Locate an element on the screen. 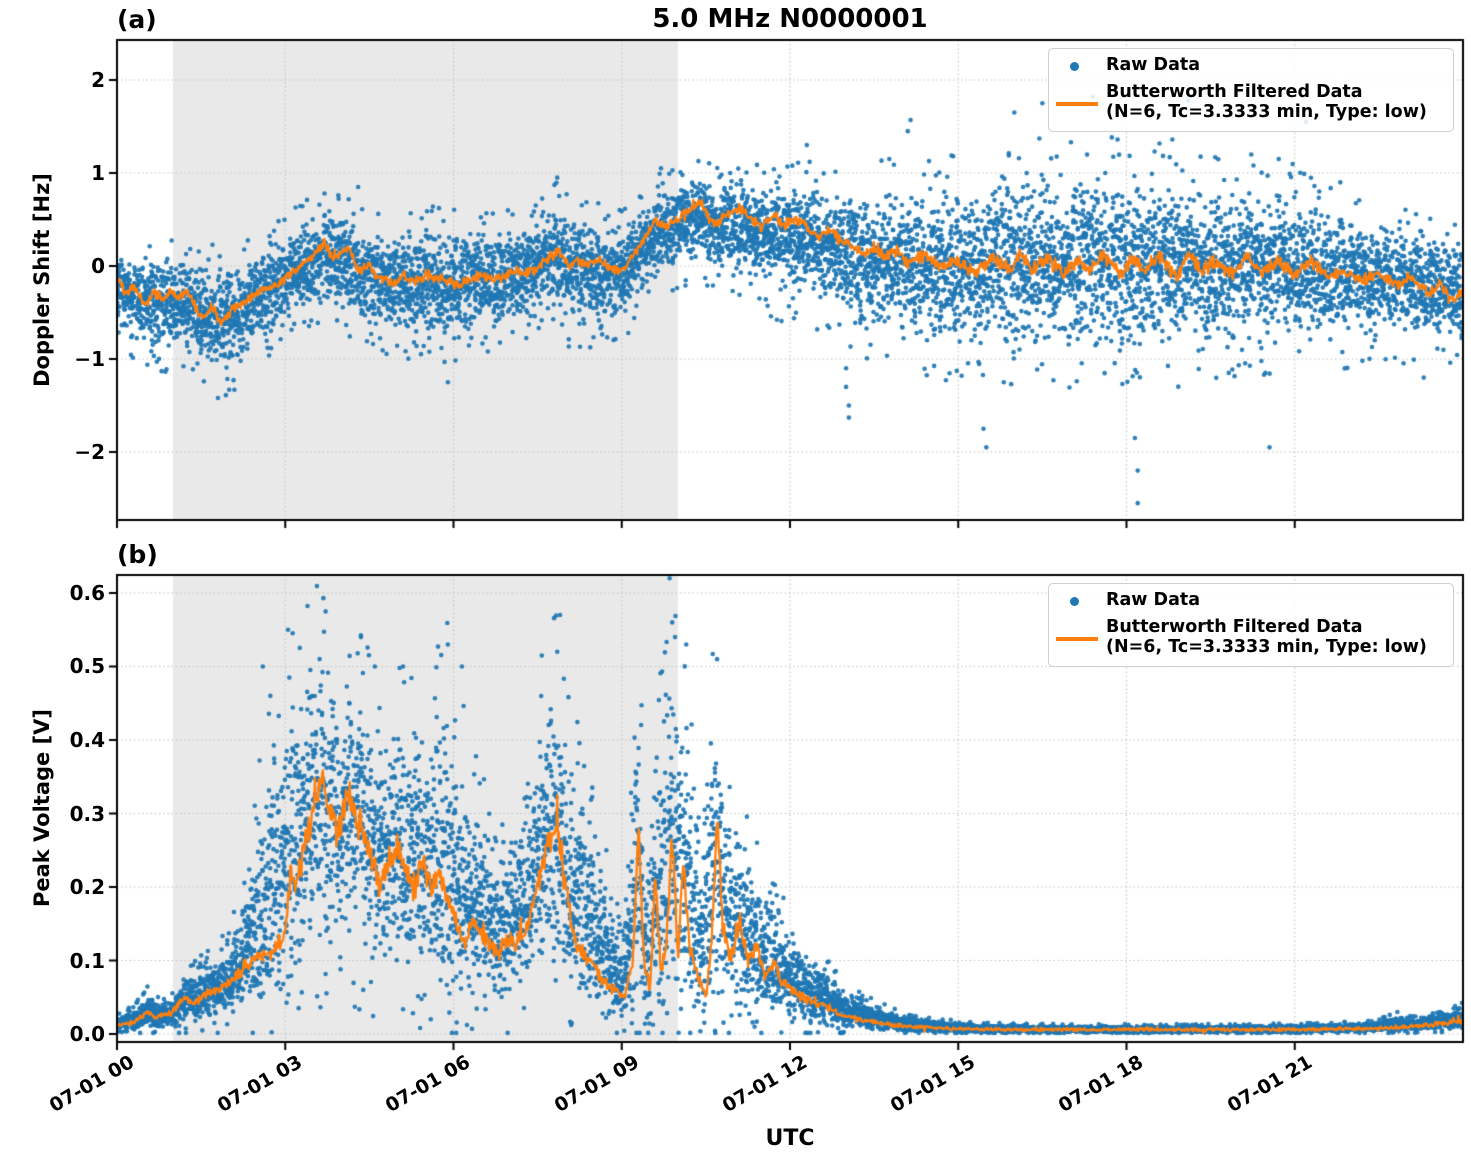 This screenshot has width=1471, height=1172. chart-title: 5.0 MHz N0000001 is located at coordinates (790, 19).